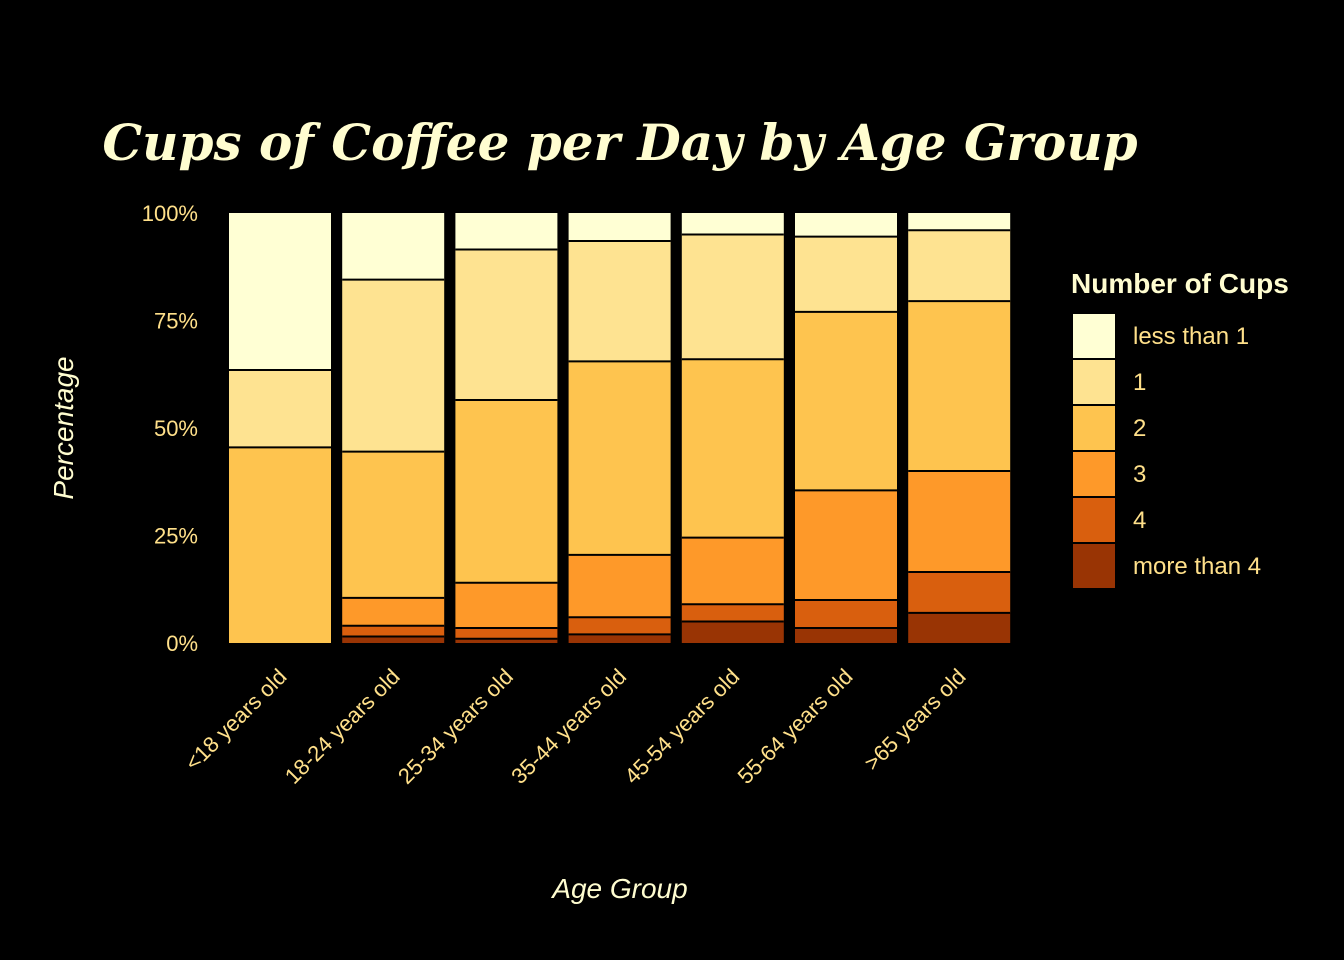  Describe the element at coordinates (182, 643) in the screenshot. I see `y-tick-label: 0%` at that location.